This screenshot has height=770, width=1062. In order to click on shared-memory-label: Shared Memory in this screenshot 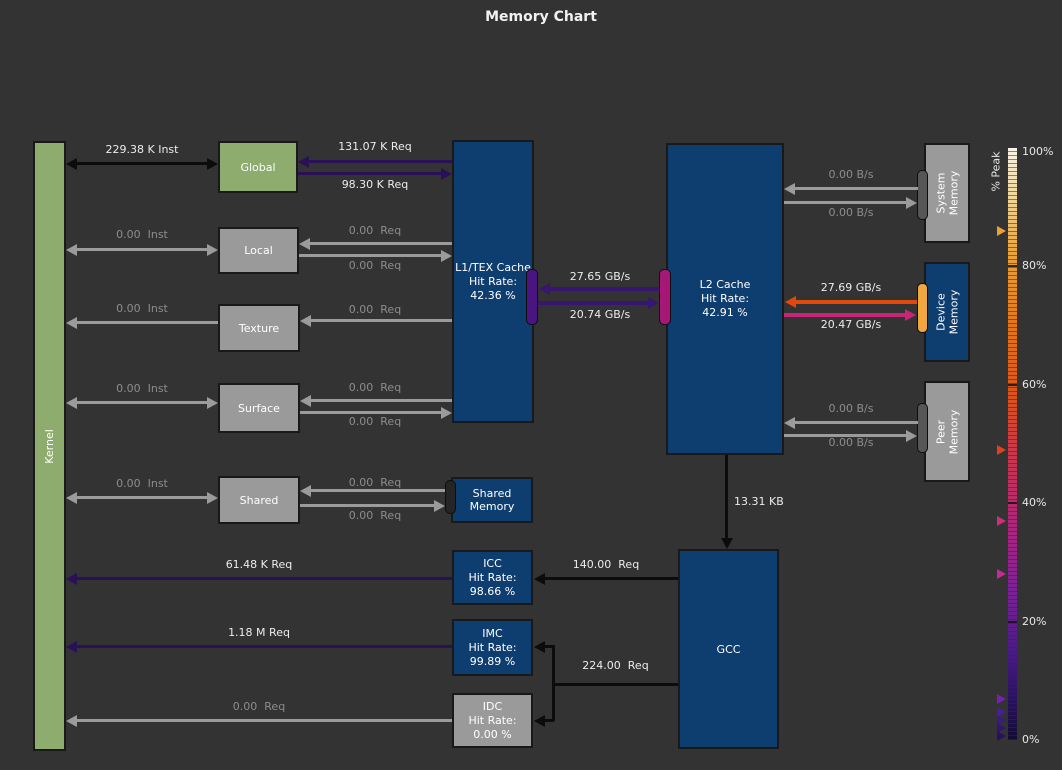, I will do `click(492, 500)`.